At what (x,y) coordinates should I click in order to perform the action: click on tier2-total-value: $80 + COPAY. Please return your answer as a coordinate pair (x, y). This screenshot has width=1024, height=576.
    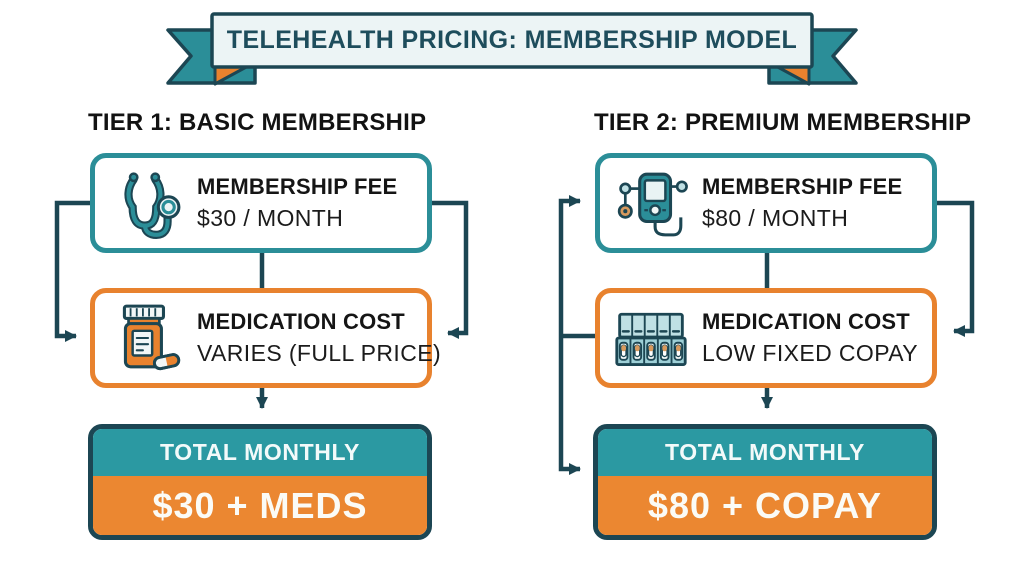
    Looking at the image, I should click on (765, 505).